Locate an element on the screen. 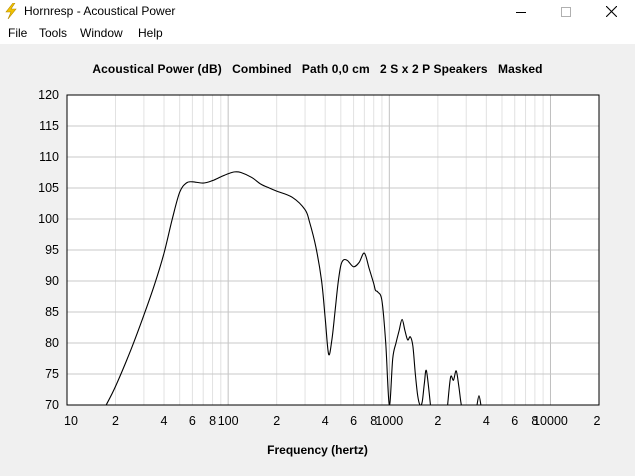 This screenshot has height=476, width=635. lightning-bolt-icon is located at coordinates (11, 11).